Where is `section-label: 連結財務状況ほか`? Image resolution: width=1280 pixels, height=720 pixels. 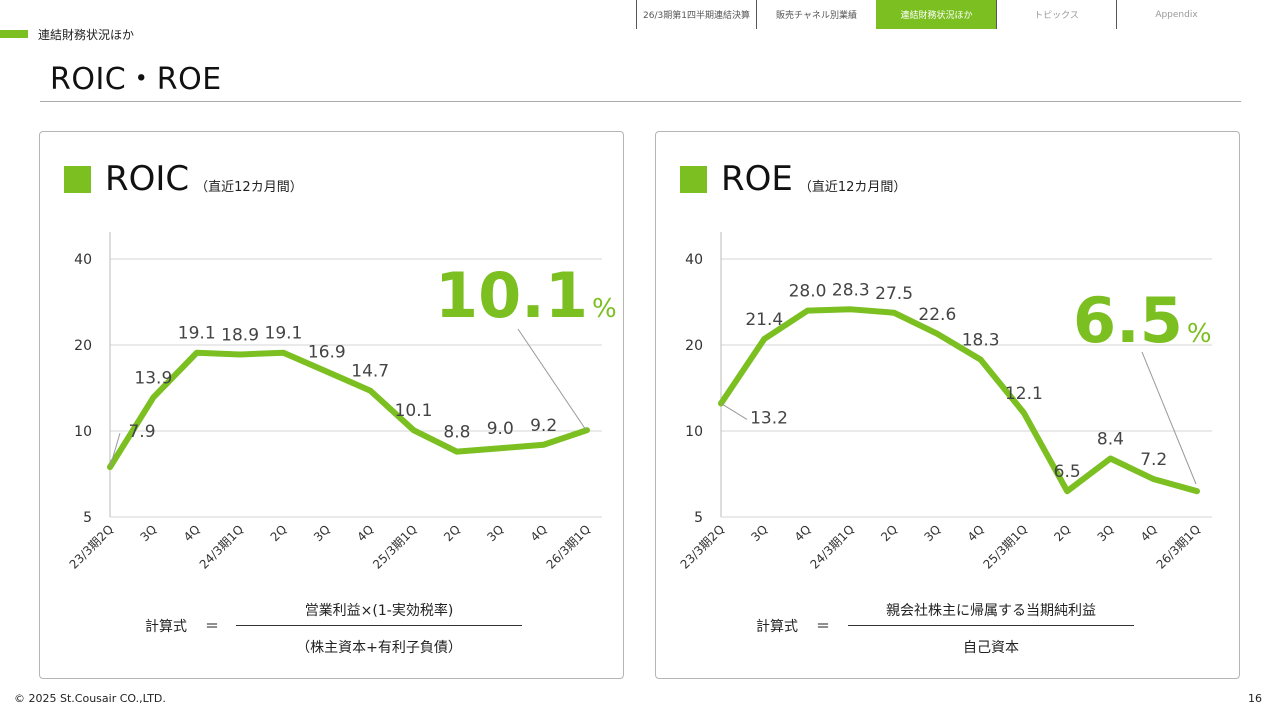
section-label: 連結財務状況ほか is located at coordinates (86, 35).